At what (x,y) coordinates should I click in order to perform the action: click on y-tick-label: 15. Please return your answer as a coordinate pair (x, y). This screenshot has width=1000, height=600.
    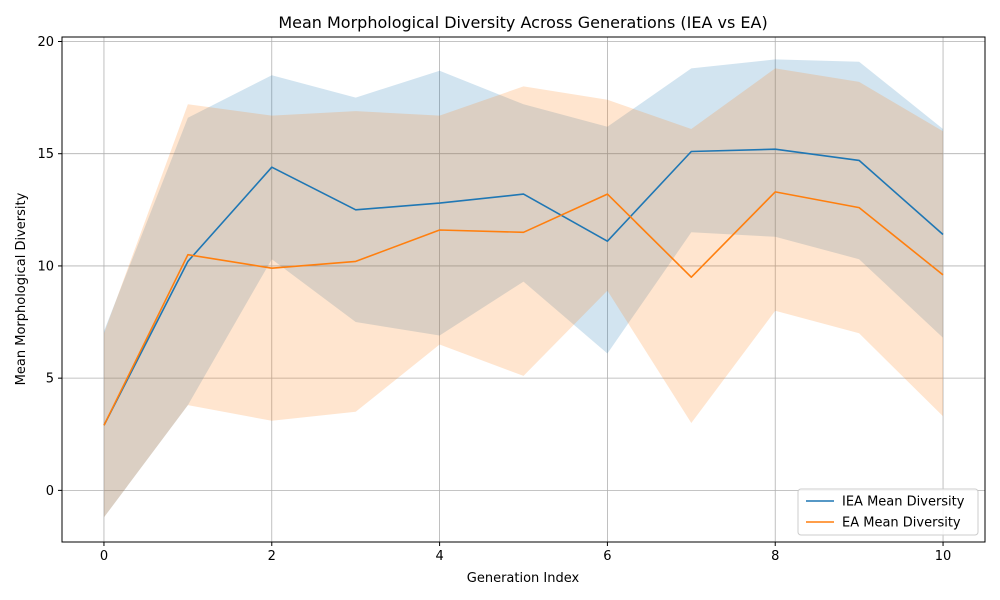
    Looking at the image, I should click on (45, 154).